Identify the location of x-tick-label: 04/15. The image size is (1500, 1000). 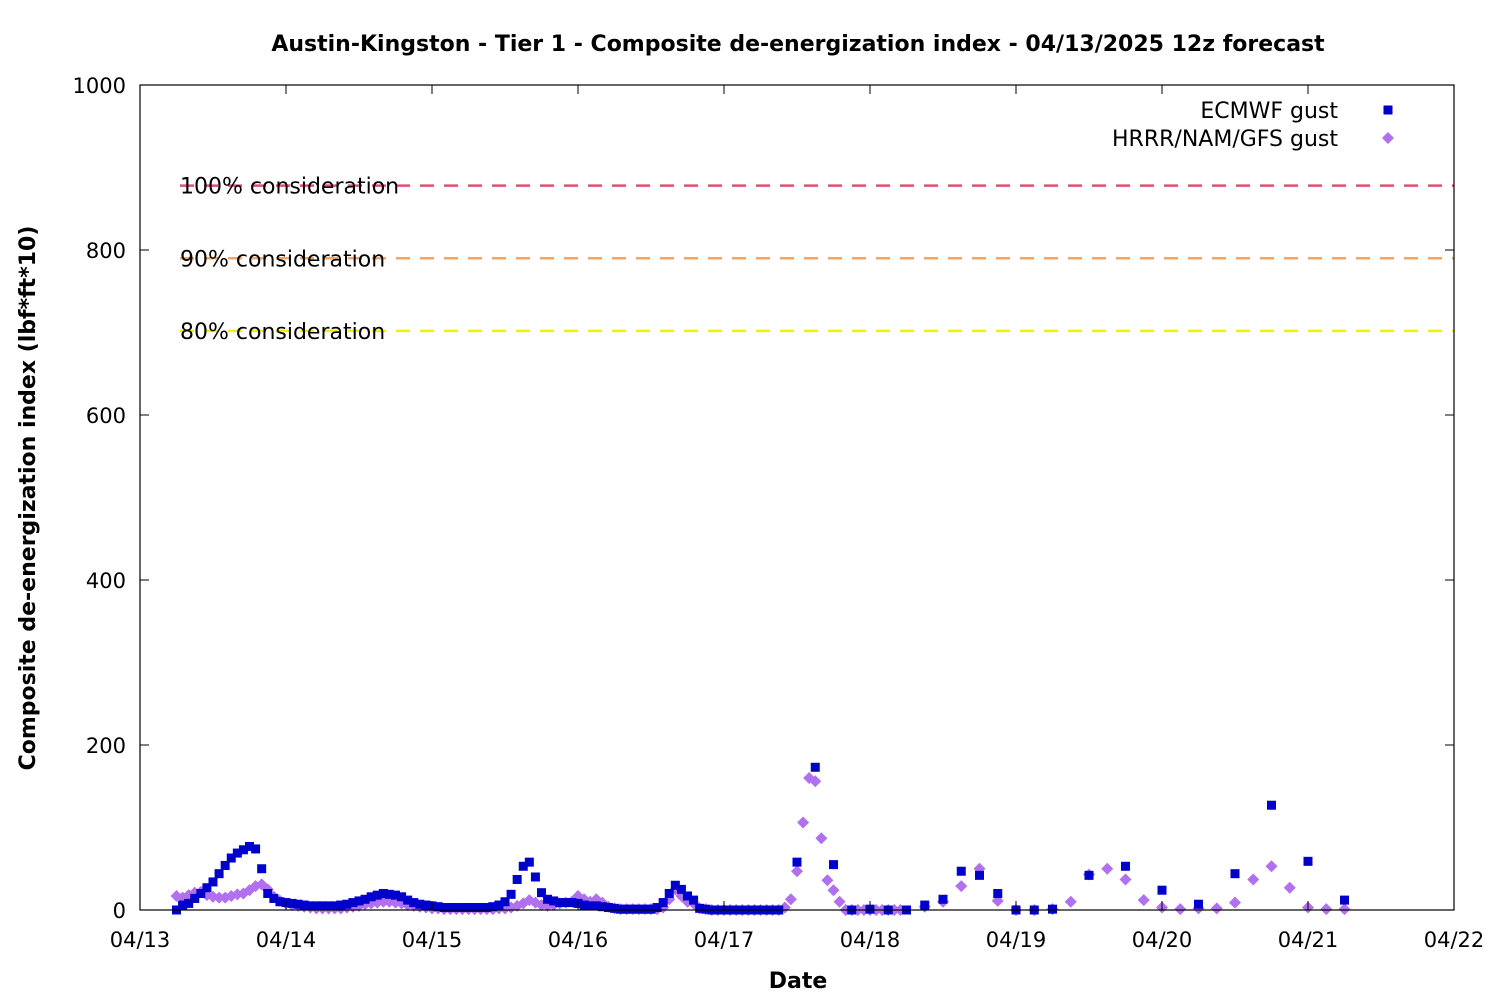
(432, 940).